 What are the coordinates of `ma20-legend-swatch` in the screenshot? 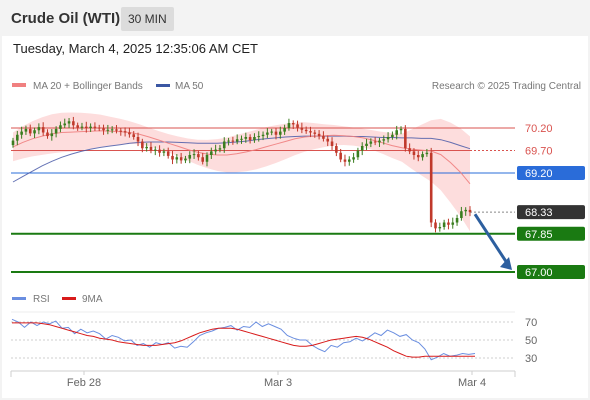 It's located at (19, 85).